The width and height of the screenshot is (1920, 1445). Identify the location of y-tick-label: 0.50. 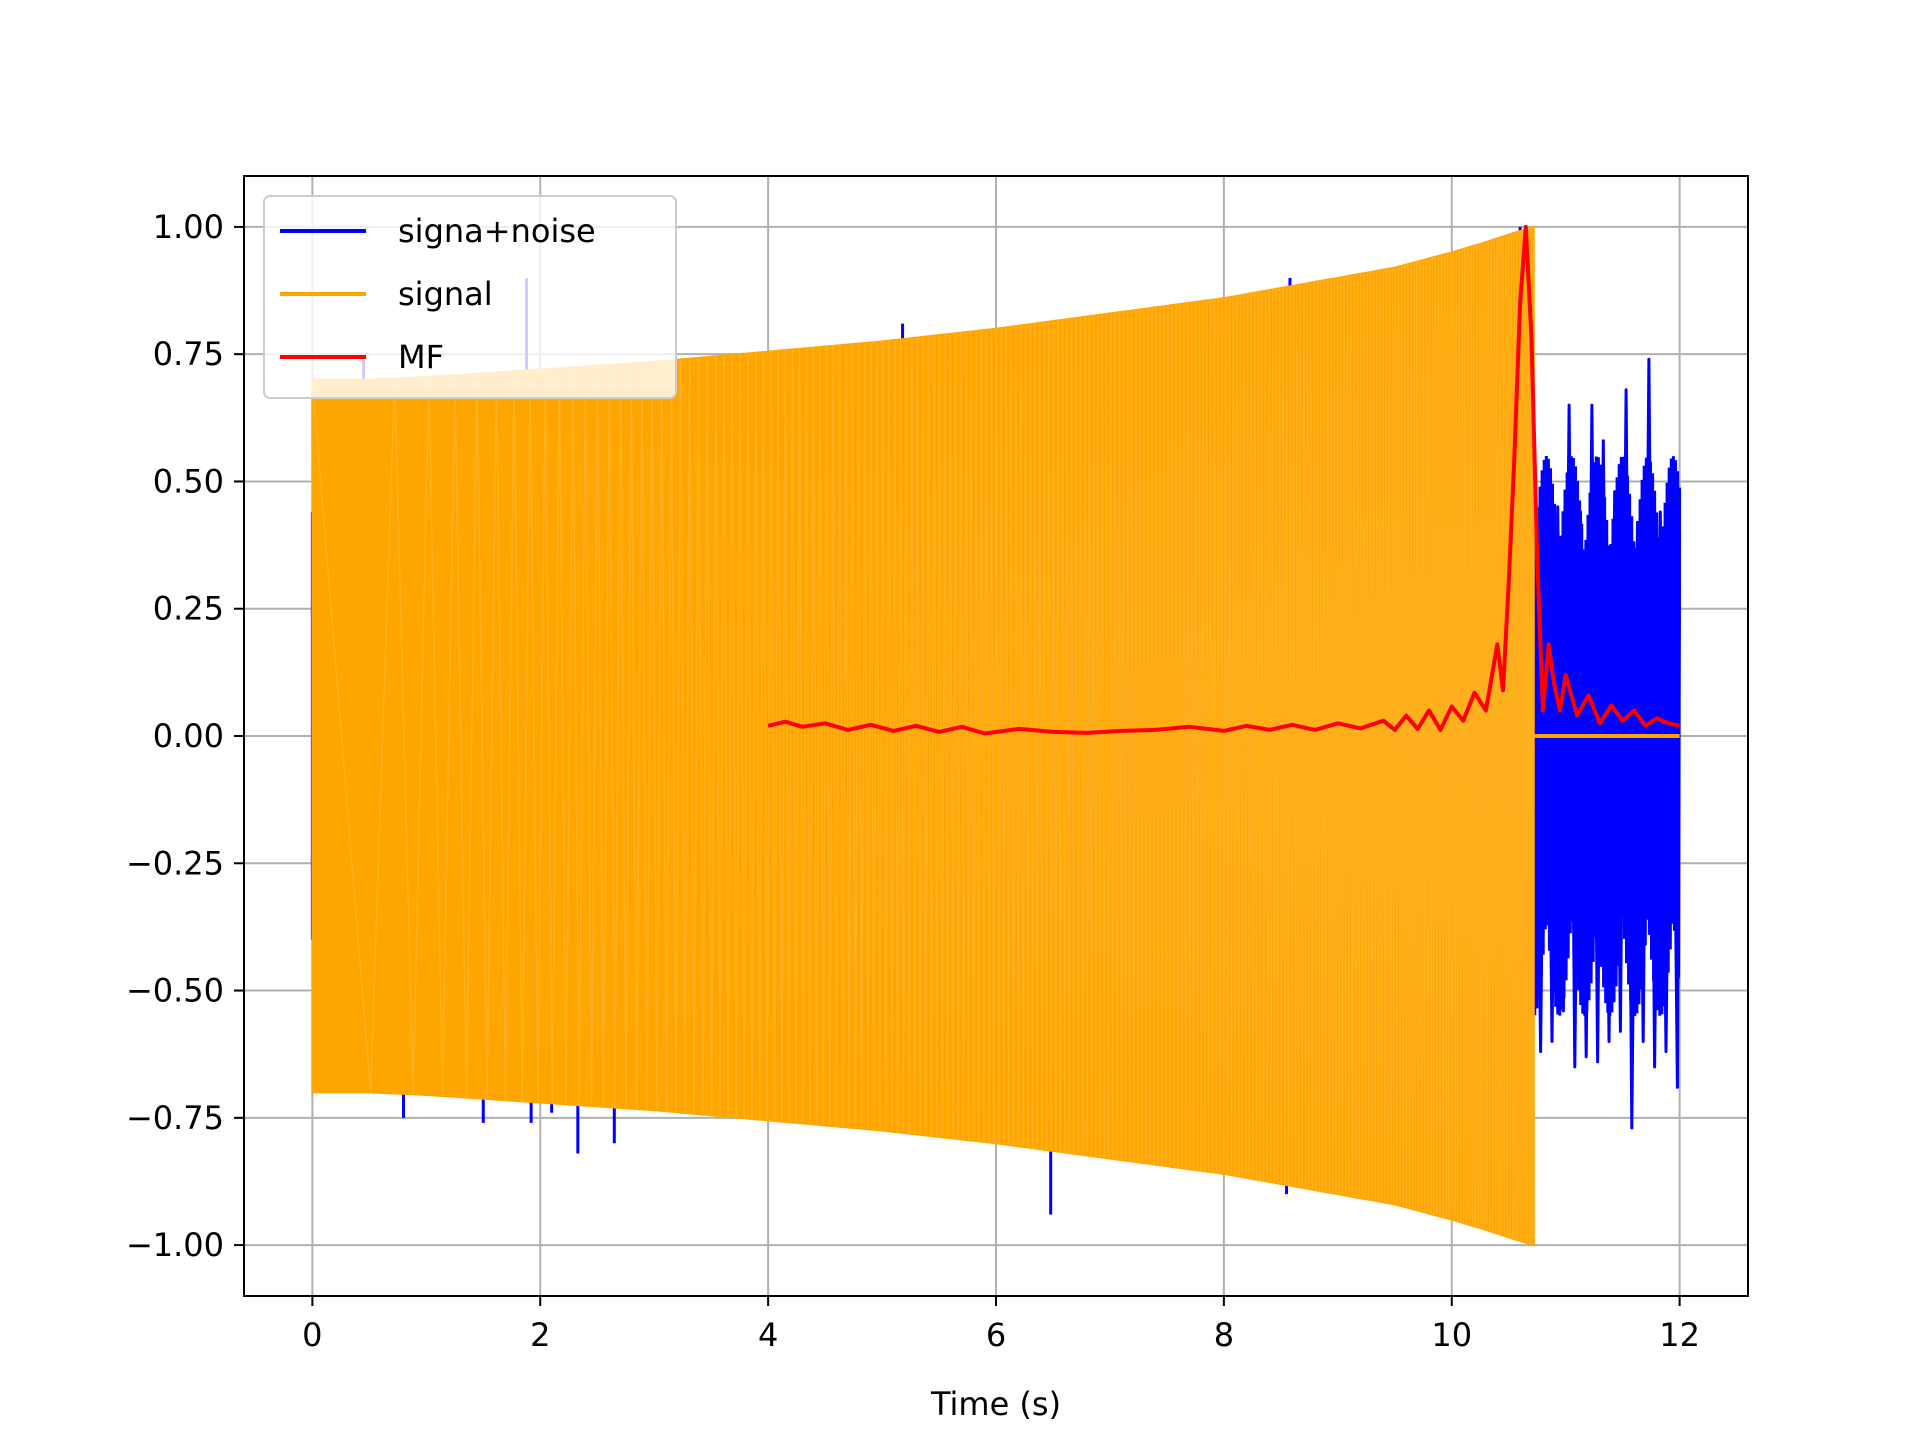
(188, 481).